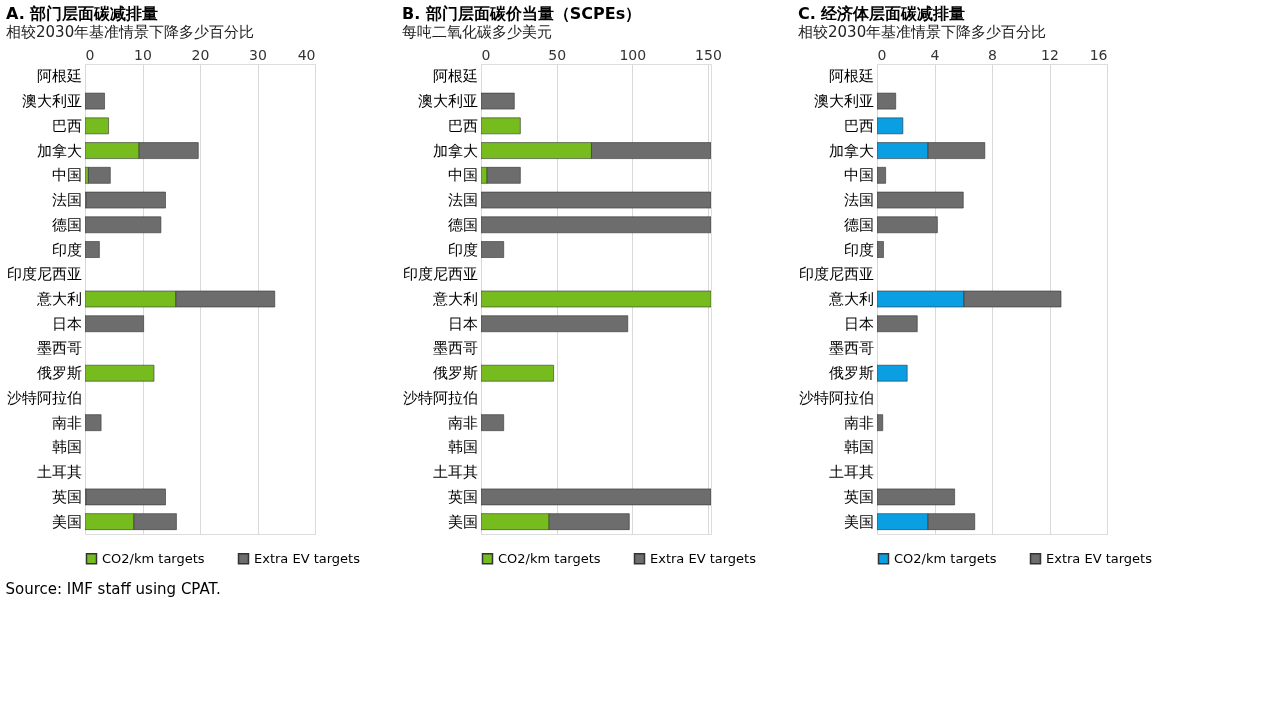 Image resolution: width=1287 pixels, height=715 pixels. Describe the element at coordinates (306, 54) in the screenshot. I see `x-tick-label: 40` at that location.